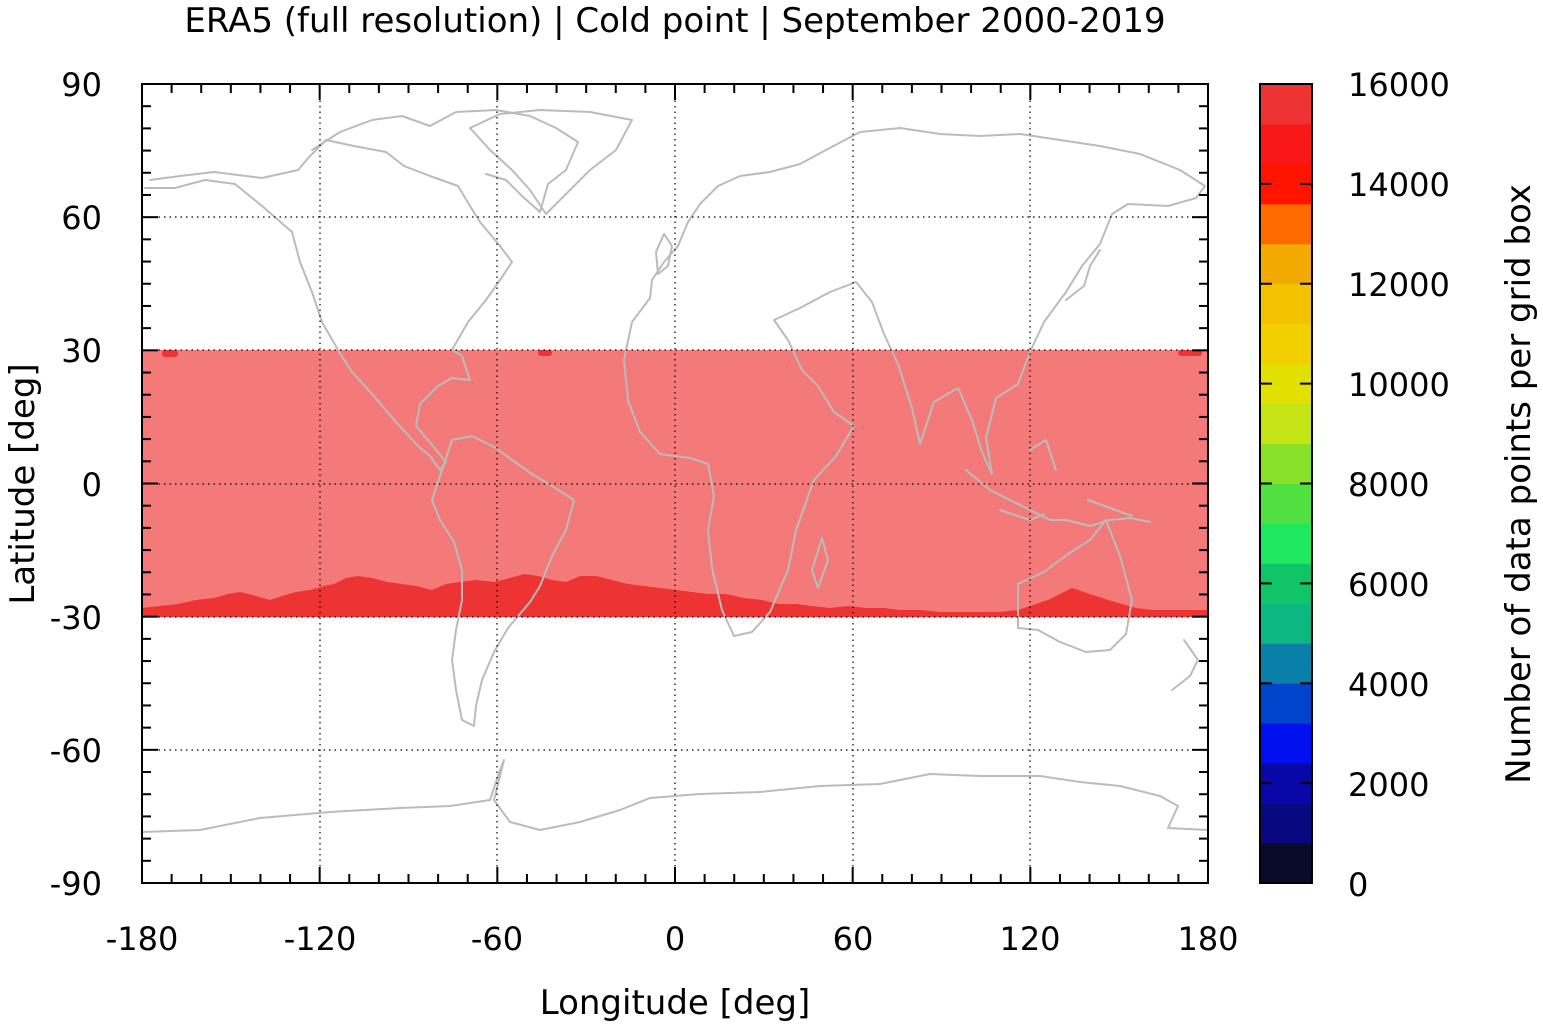 The width and height of the screenshot is (1543, 1033). What do you see at coordinates (664, 254) in the screenshot?
I see `coastline-britain` at bounding box center [664, 254].